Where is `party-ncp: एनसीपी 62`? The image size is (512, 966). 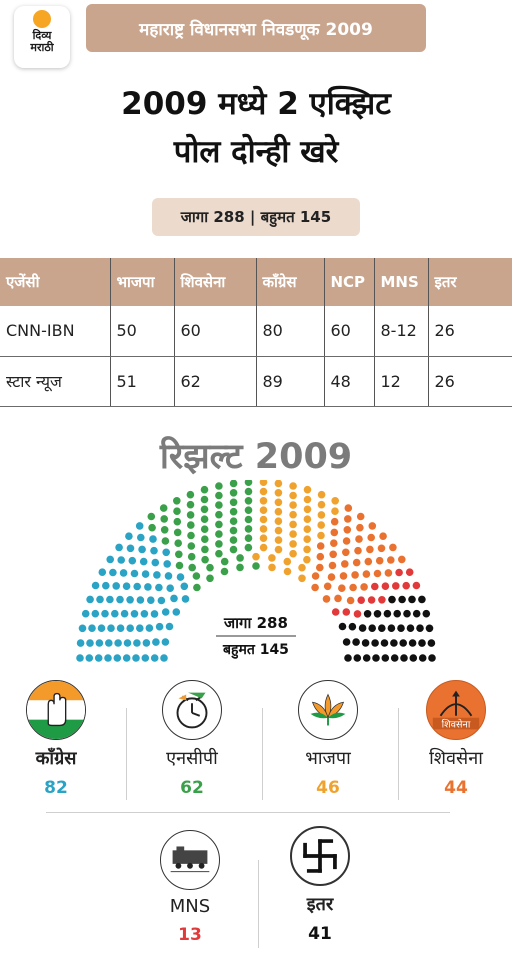 party-ncp: एनसीपी 62 is located at coordinates (192, 739).